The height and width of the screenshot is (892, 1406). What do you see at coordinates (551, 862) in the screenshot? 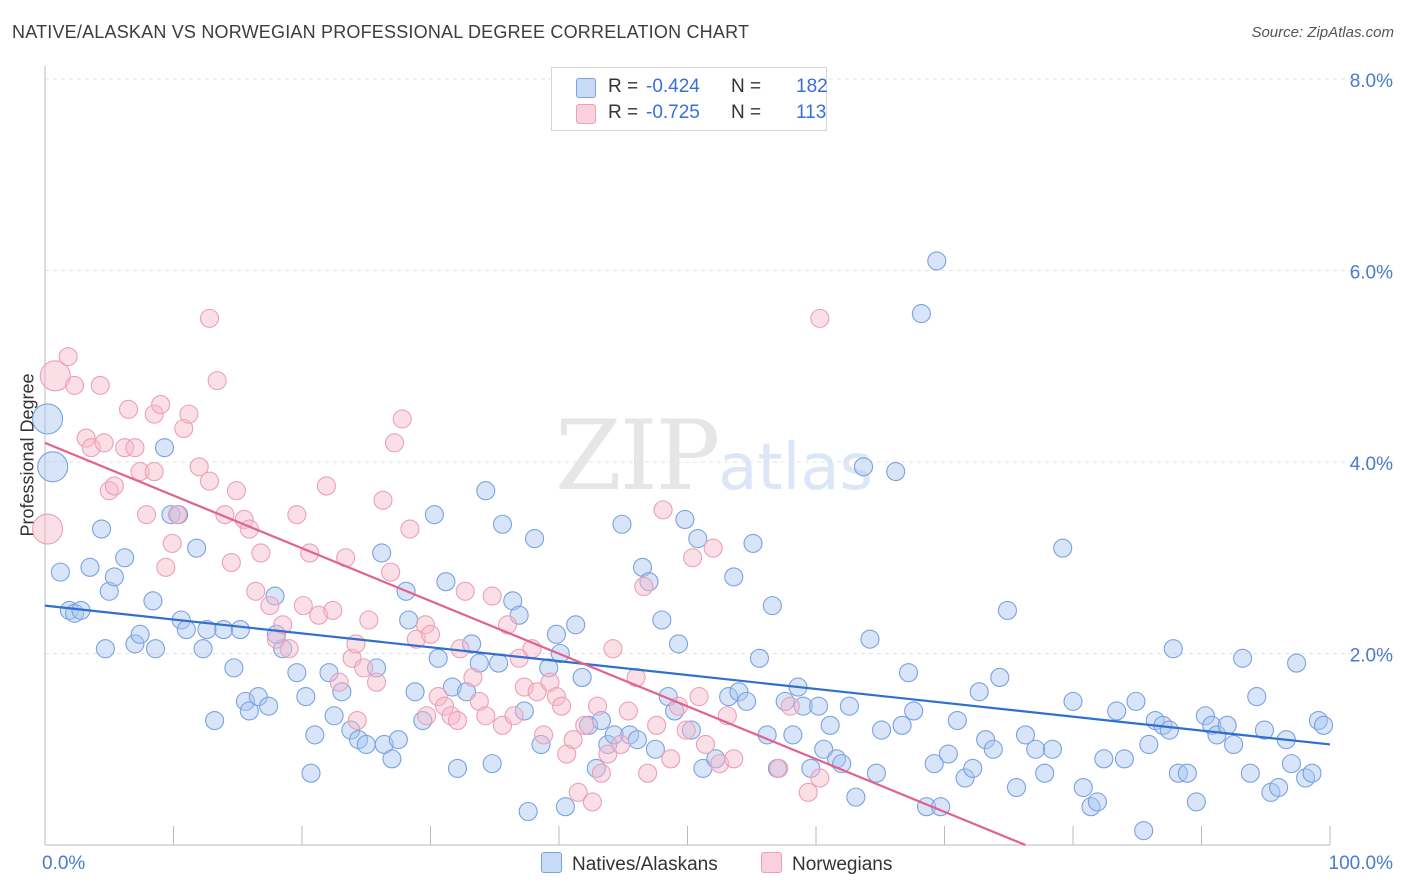
I see `bottom-legend-swatch-natives` at bounding box center [551, 862].